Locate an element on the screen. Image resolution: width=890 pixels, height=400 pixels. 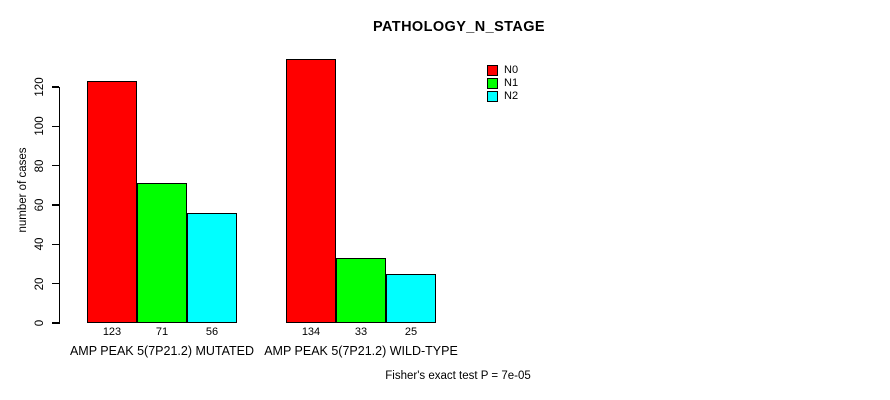
group-label: AMP PEAK 5(7P21.2) MUTATED is located at coordinates (162, 351).